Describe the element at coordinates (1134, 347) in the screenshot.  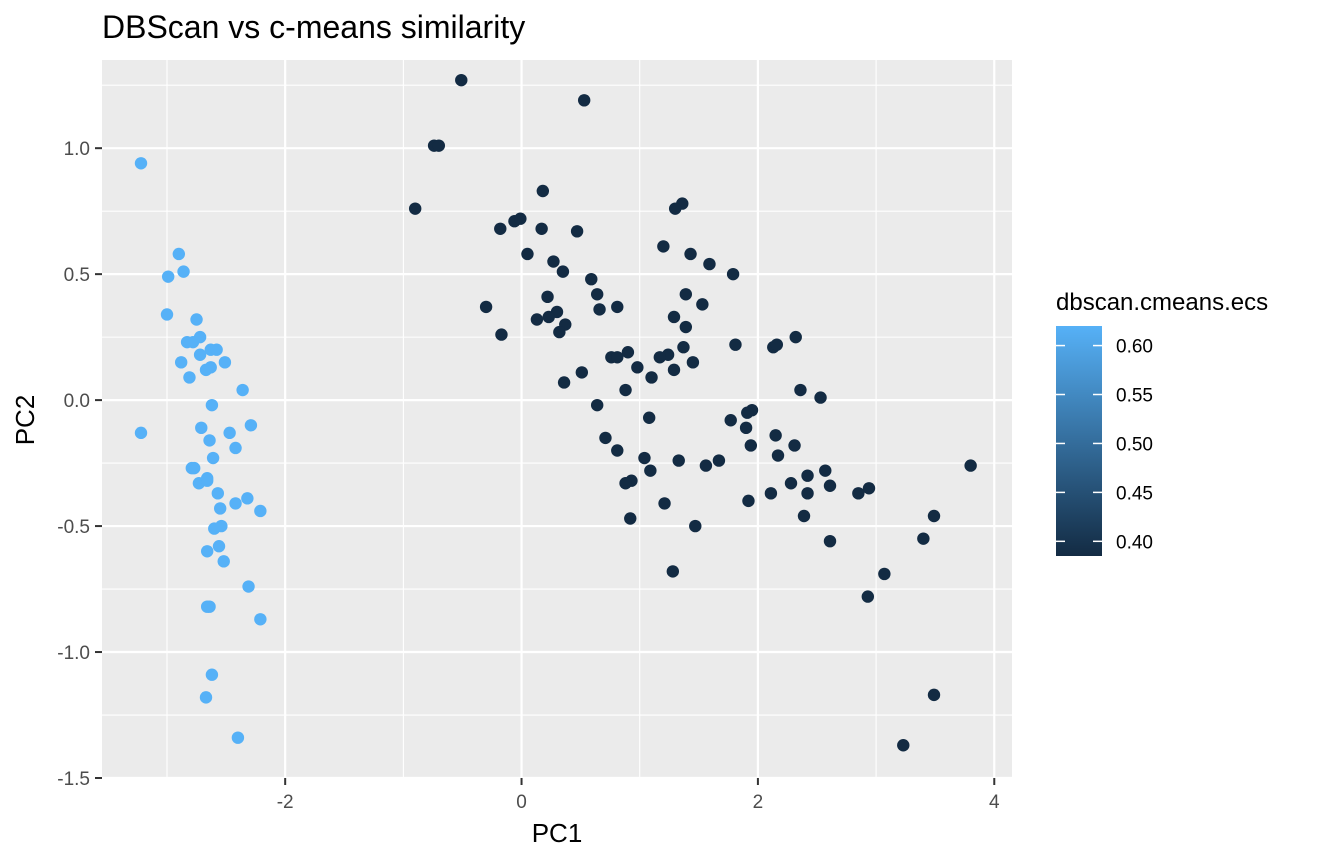
I see `legend-tick-label: 0.60` at that location.